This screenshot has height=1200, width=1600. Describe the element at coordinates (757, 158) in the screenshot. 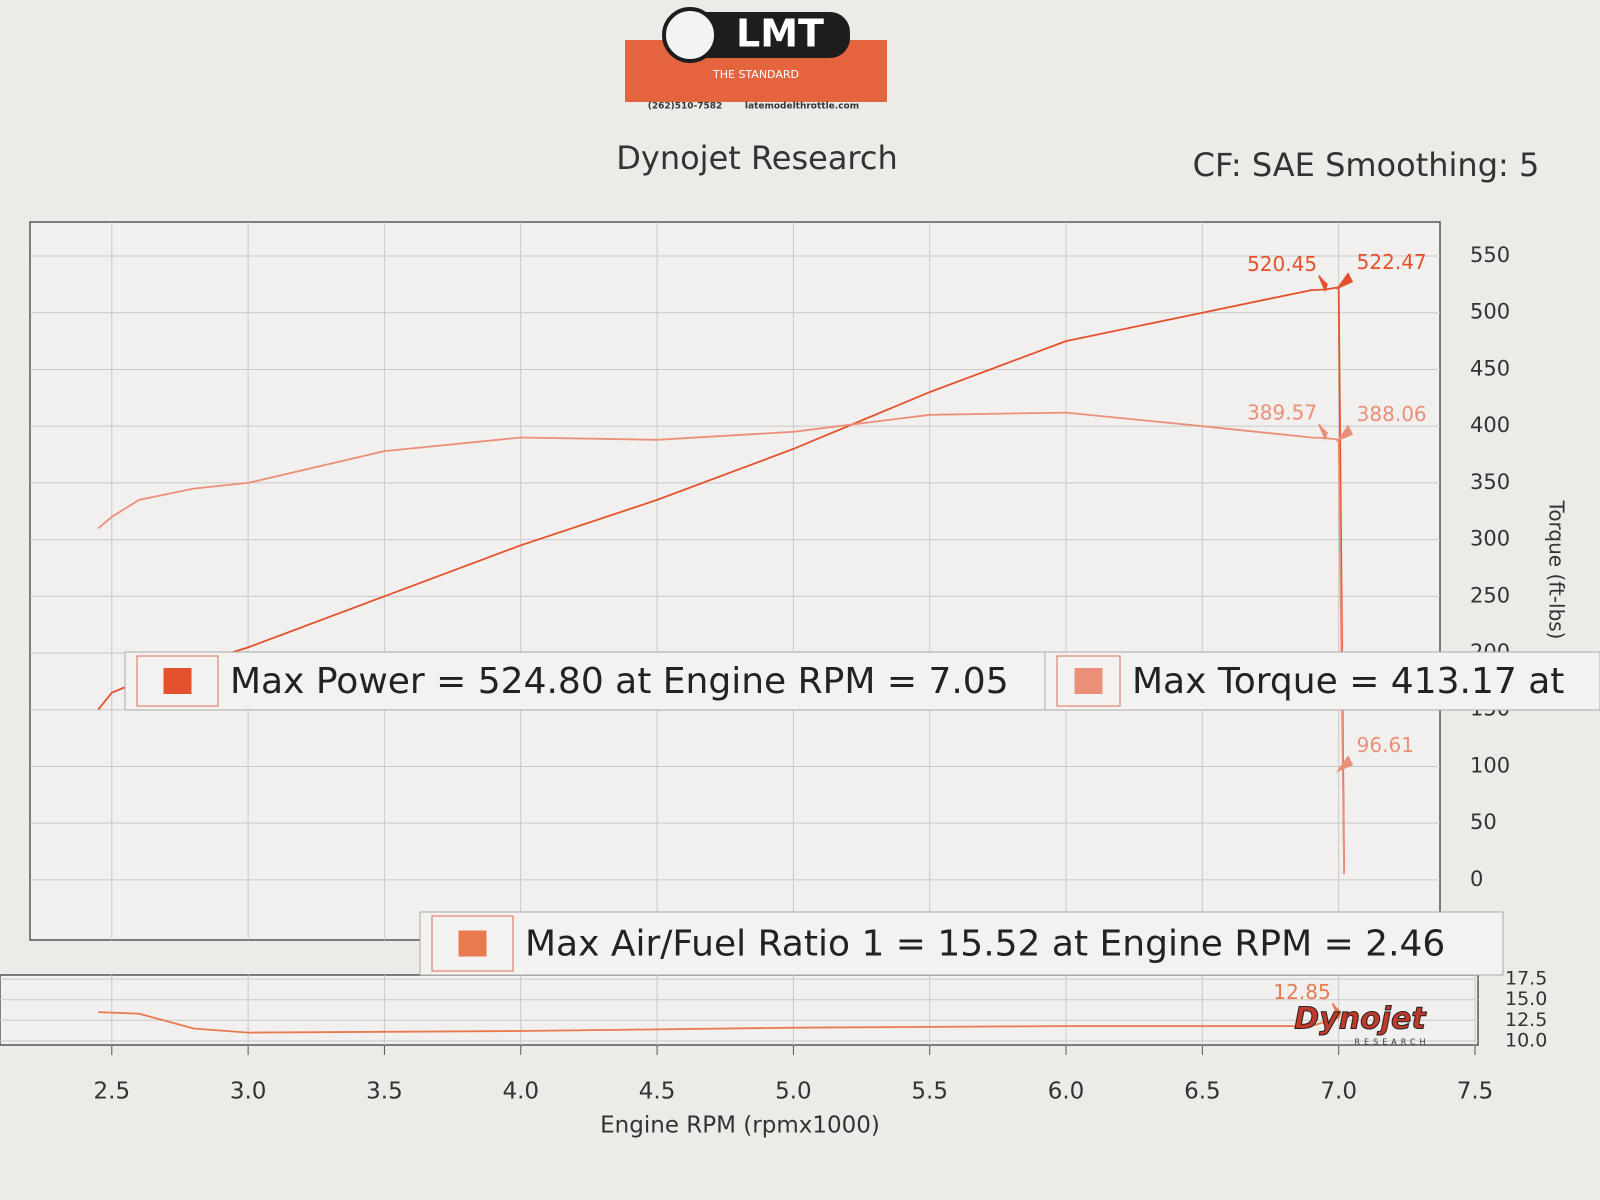

I see `report-title: Dynojet Research` at that location.